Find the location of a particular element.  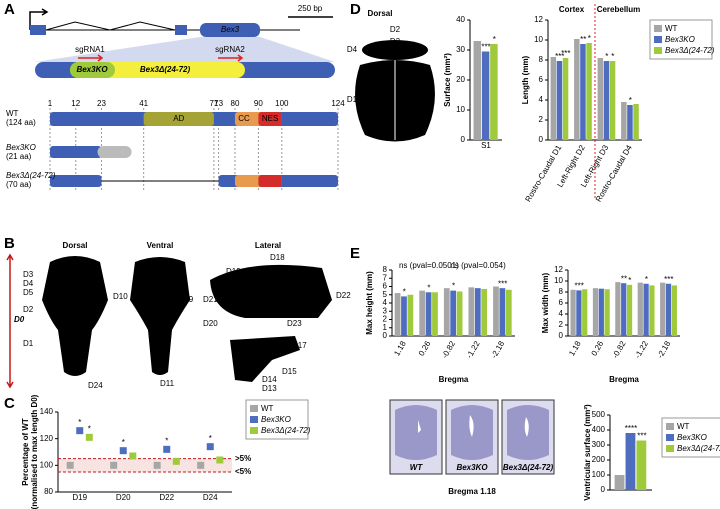

significance: **** is located at coordinates (631, 428).